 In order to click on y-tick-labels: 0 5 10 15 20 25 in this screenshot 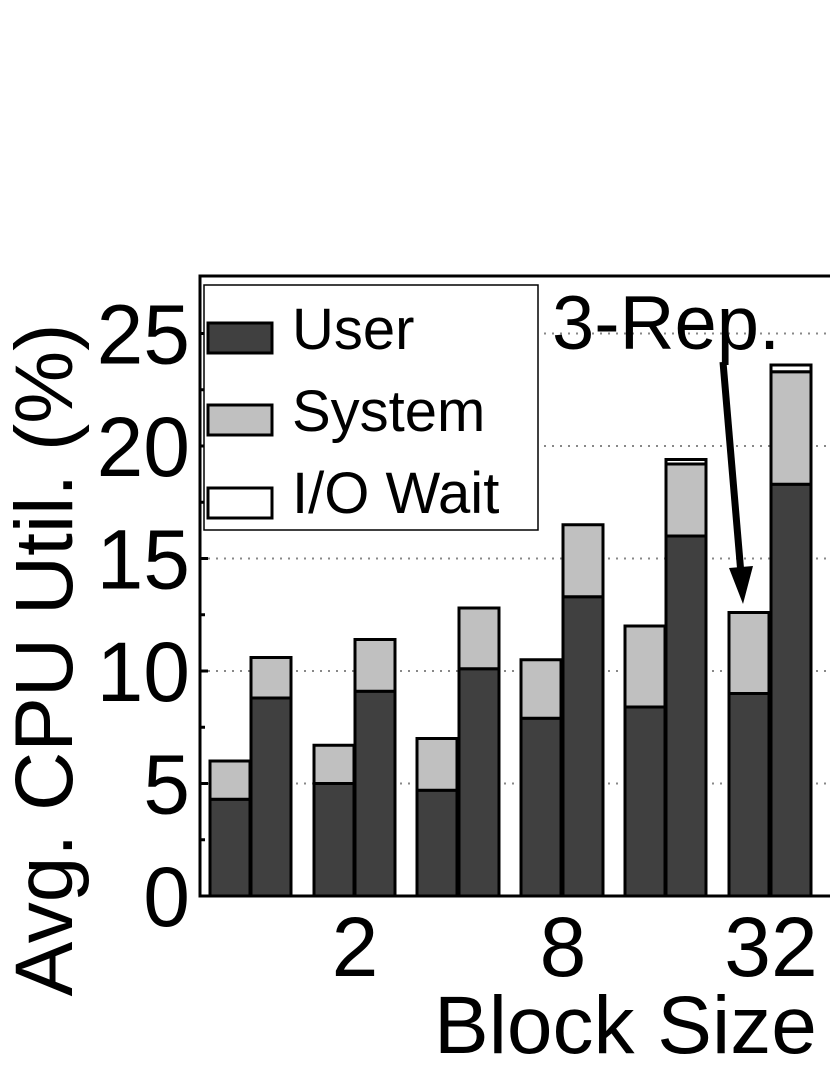, I will do `click(143, 616)`.